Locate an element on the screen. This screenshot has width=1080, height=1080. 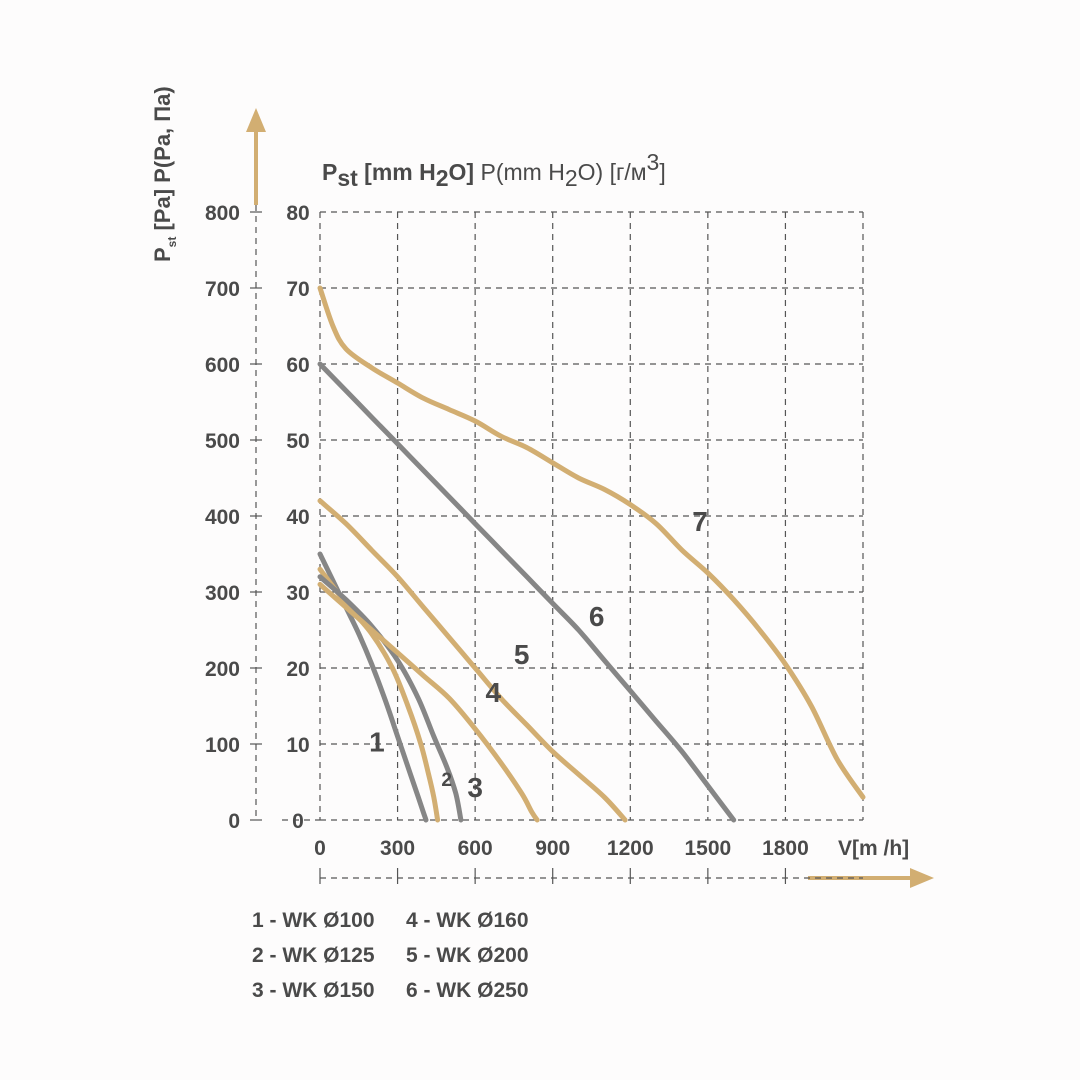
y-tick-label-pa: 0 is located at coordinates (234, 821).